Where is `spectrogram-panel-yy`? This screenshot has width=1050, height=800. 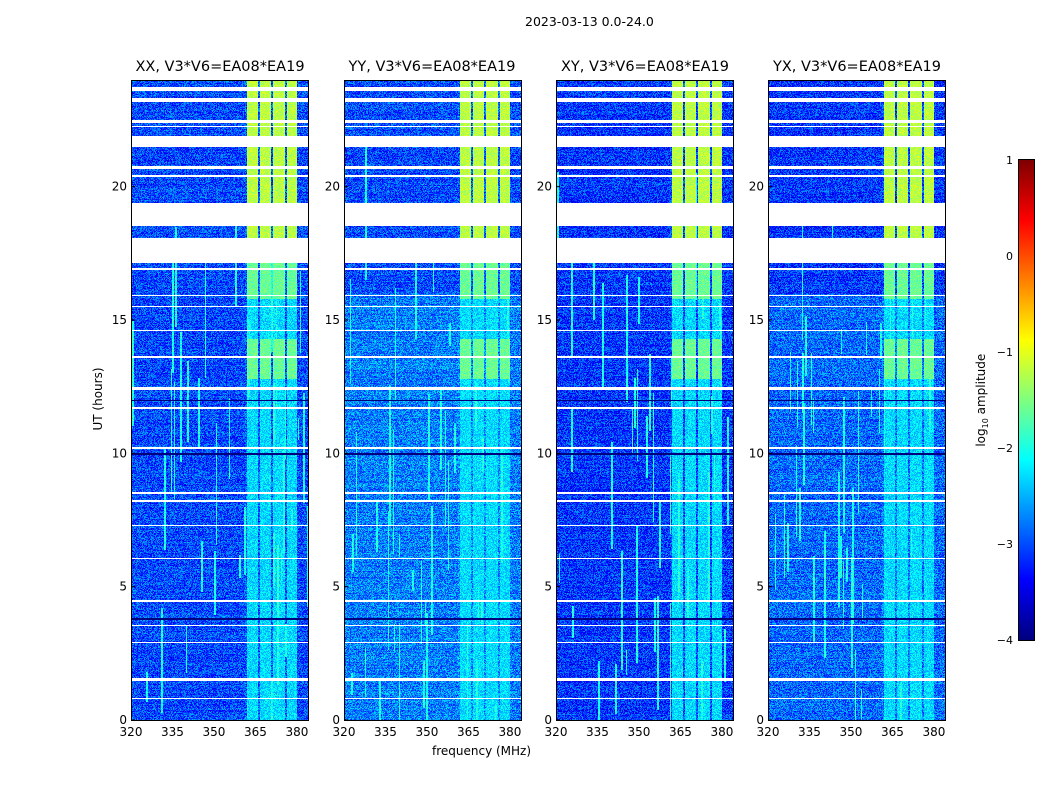
spectrogram-panel-yy is located at coordinates (432, 400).